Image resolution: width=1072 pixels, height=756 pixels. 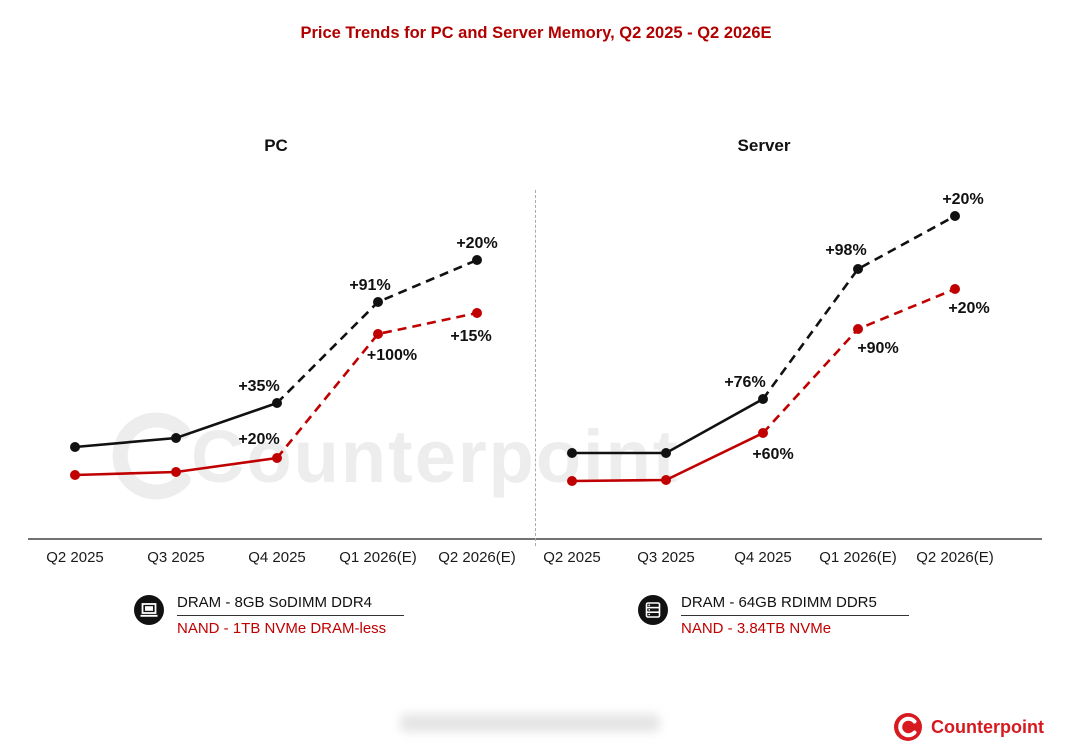 What do you see at coordinates (149, 610) in the screenshot?
I see `pc-icon` at bounding box center [149, 610].